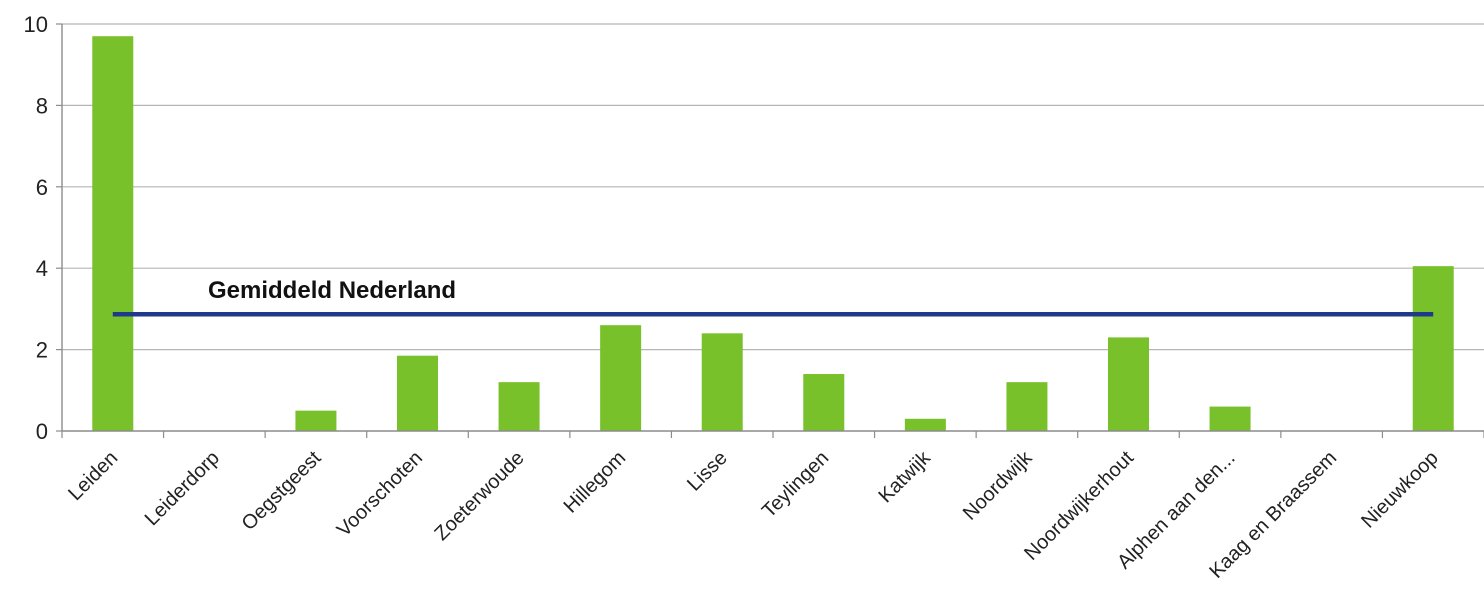 The height and width of the screenshot is (610, 1484). I want to click on x-tick-label: Voorschoten, so click(380, 494).